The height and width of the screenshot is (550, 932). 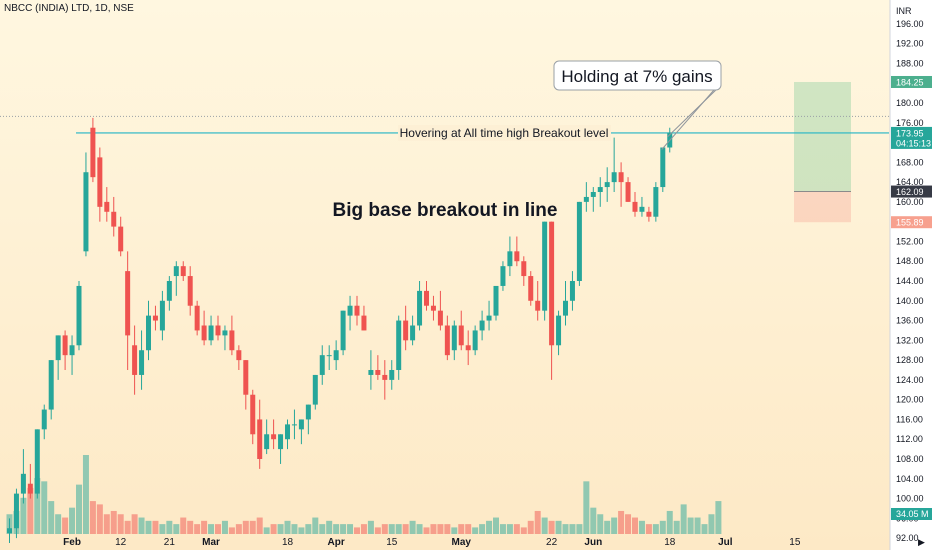 What do you see at coordinates (910, 340) in the screenshot?
I see `price-tick-label: 132.00` at bounding box center [910, 340].